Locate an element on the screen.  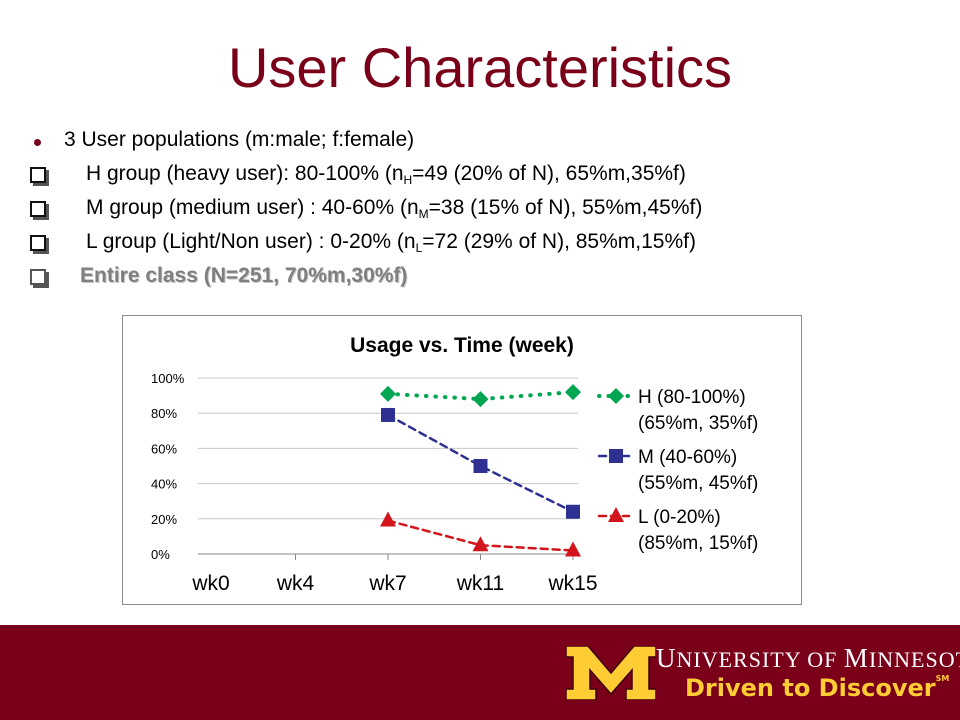
legend-label: L (0-20%) is located at coordinates (679, 517).